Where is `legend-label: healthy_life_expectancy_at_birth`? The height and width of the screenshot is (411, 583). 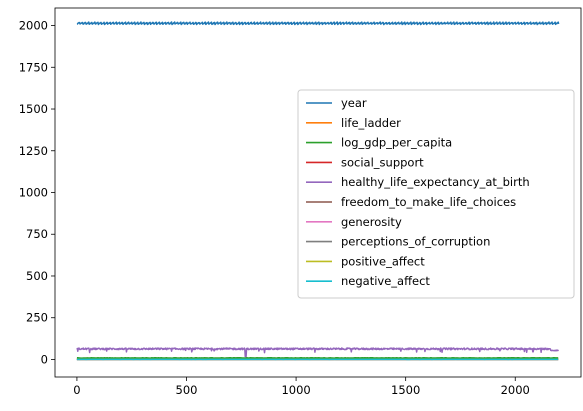 legend-label: healthy_life_expectancy_at_birth is located at coordinates (435, 182).